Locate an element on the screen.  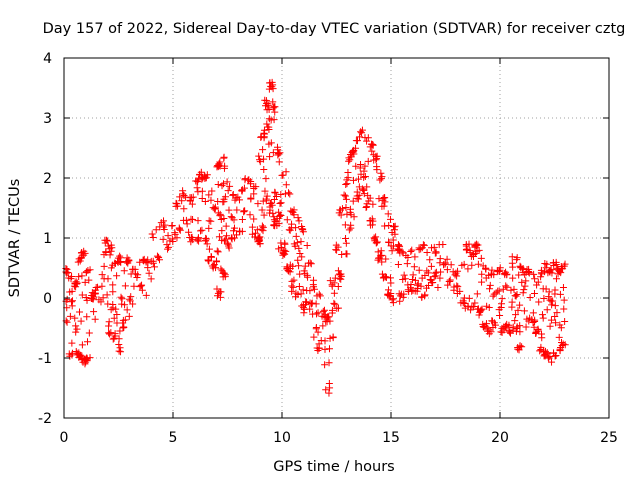
x-tick-label: 0 is located at coordinates (64, 438).